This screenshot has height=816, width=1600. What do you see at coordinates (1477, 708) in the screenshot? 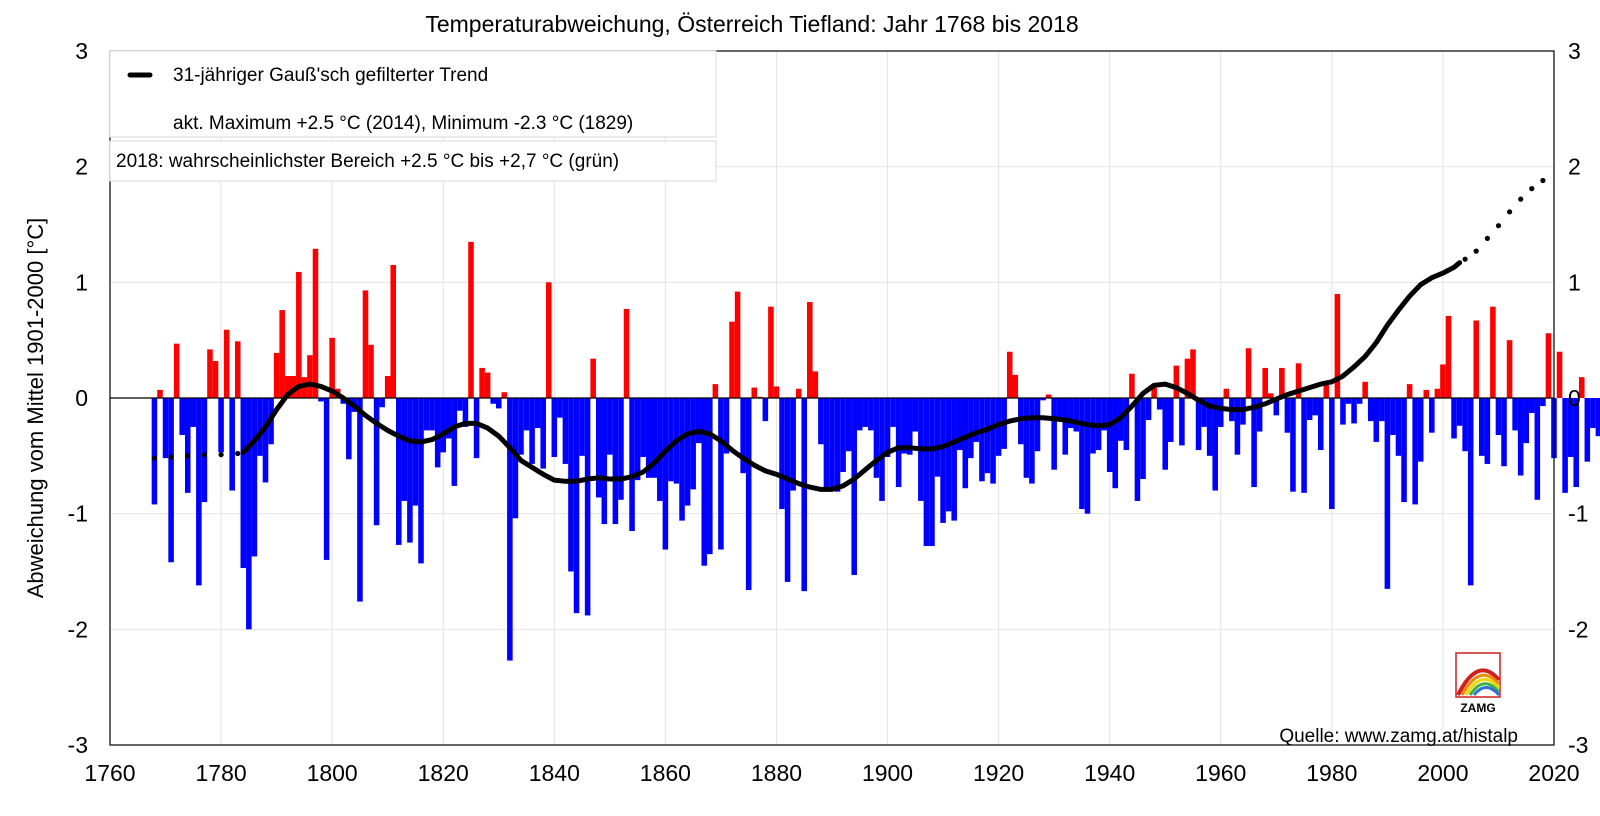
I see `zamg-logo-text: ZAMG` at bounding box center [1477, 708].